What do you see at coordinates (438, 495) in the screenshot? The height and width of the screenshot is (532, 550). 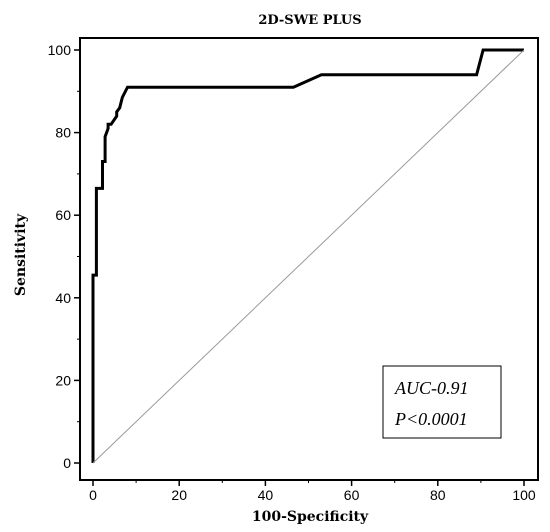 I see `x-tick-label: 80` at bounding box center [438, 495].